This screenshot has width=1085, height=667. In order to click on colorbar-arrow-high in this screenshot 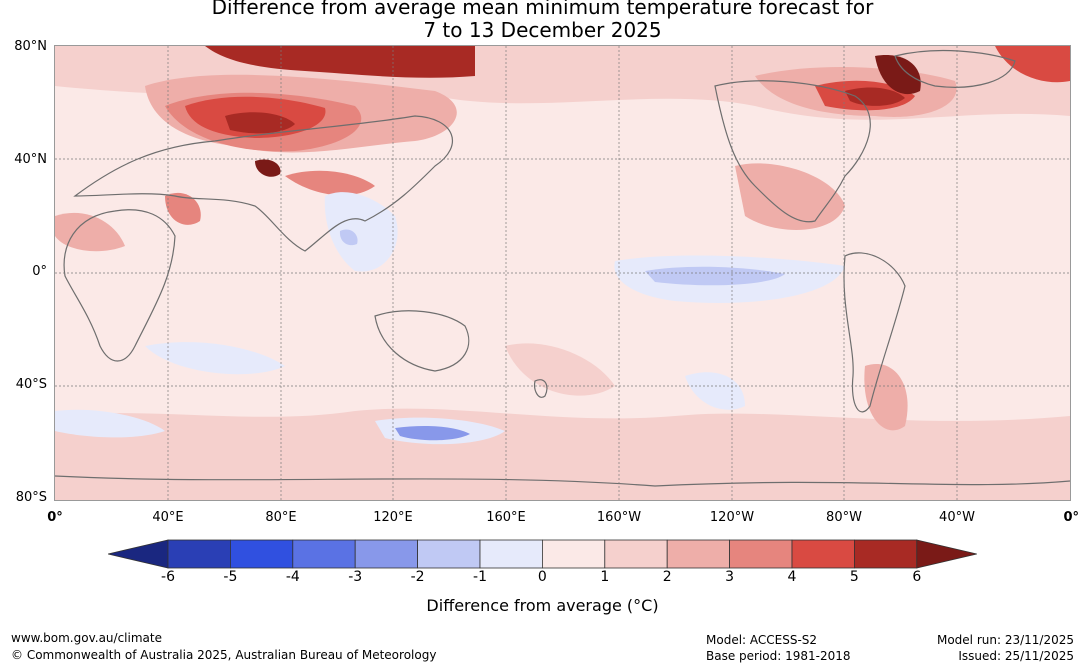, I will do `click(946, 554)`.